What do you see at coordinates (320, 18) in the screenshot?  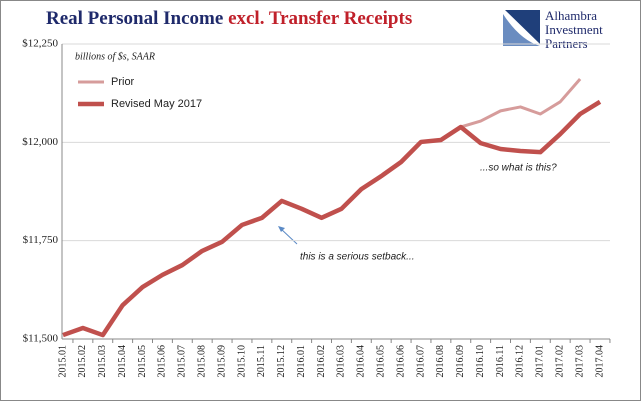 I see `title-emphasis: excl. Transfer Receipts` at bounding box center [320, 18].